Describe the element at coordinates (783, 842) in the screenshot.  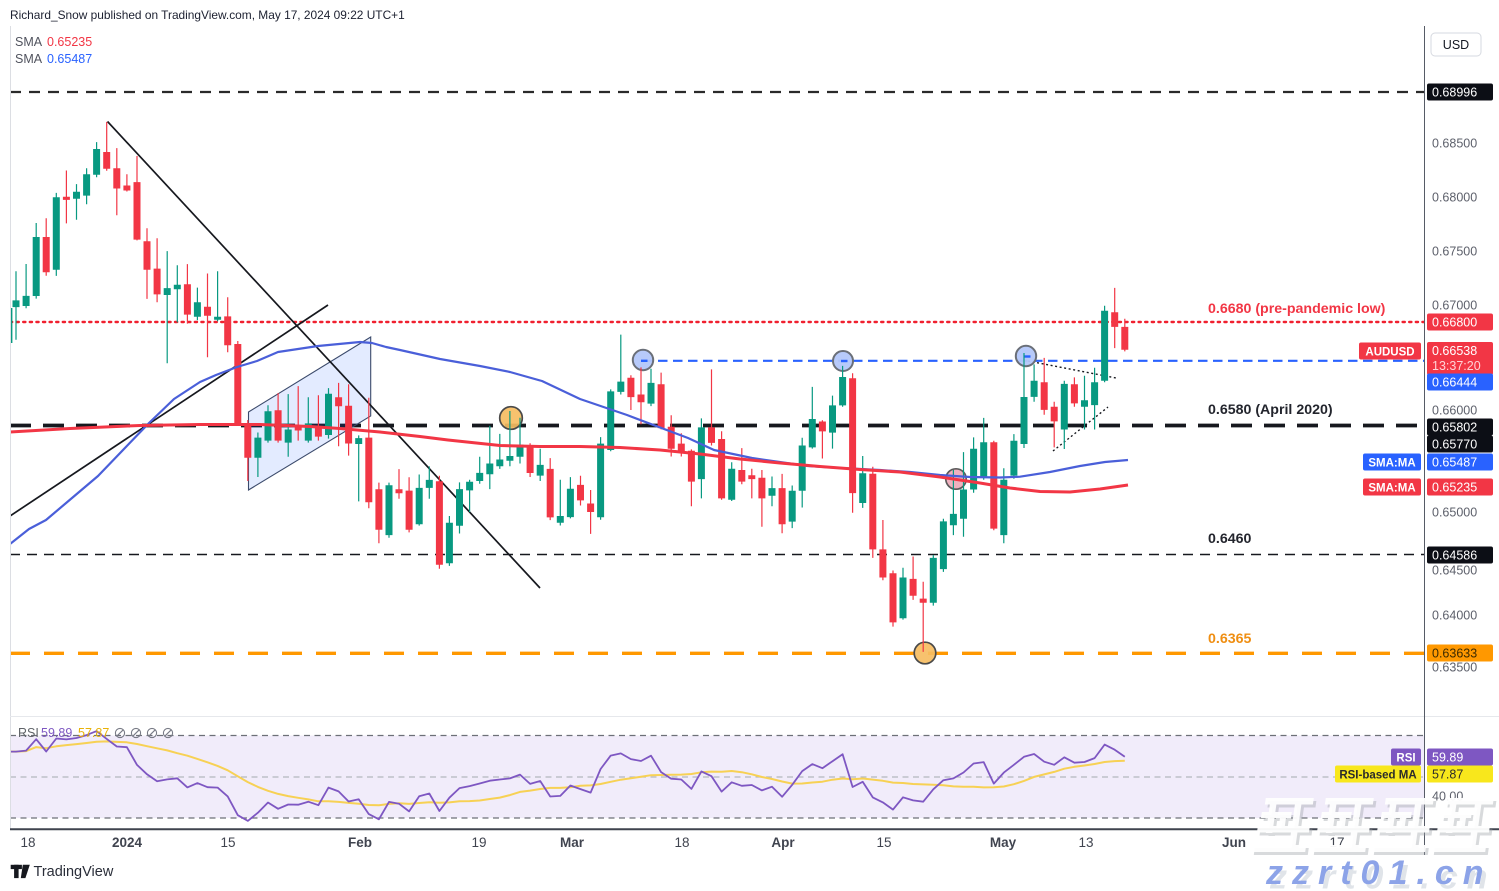
I see `svg-text: Apr` at that location.